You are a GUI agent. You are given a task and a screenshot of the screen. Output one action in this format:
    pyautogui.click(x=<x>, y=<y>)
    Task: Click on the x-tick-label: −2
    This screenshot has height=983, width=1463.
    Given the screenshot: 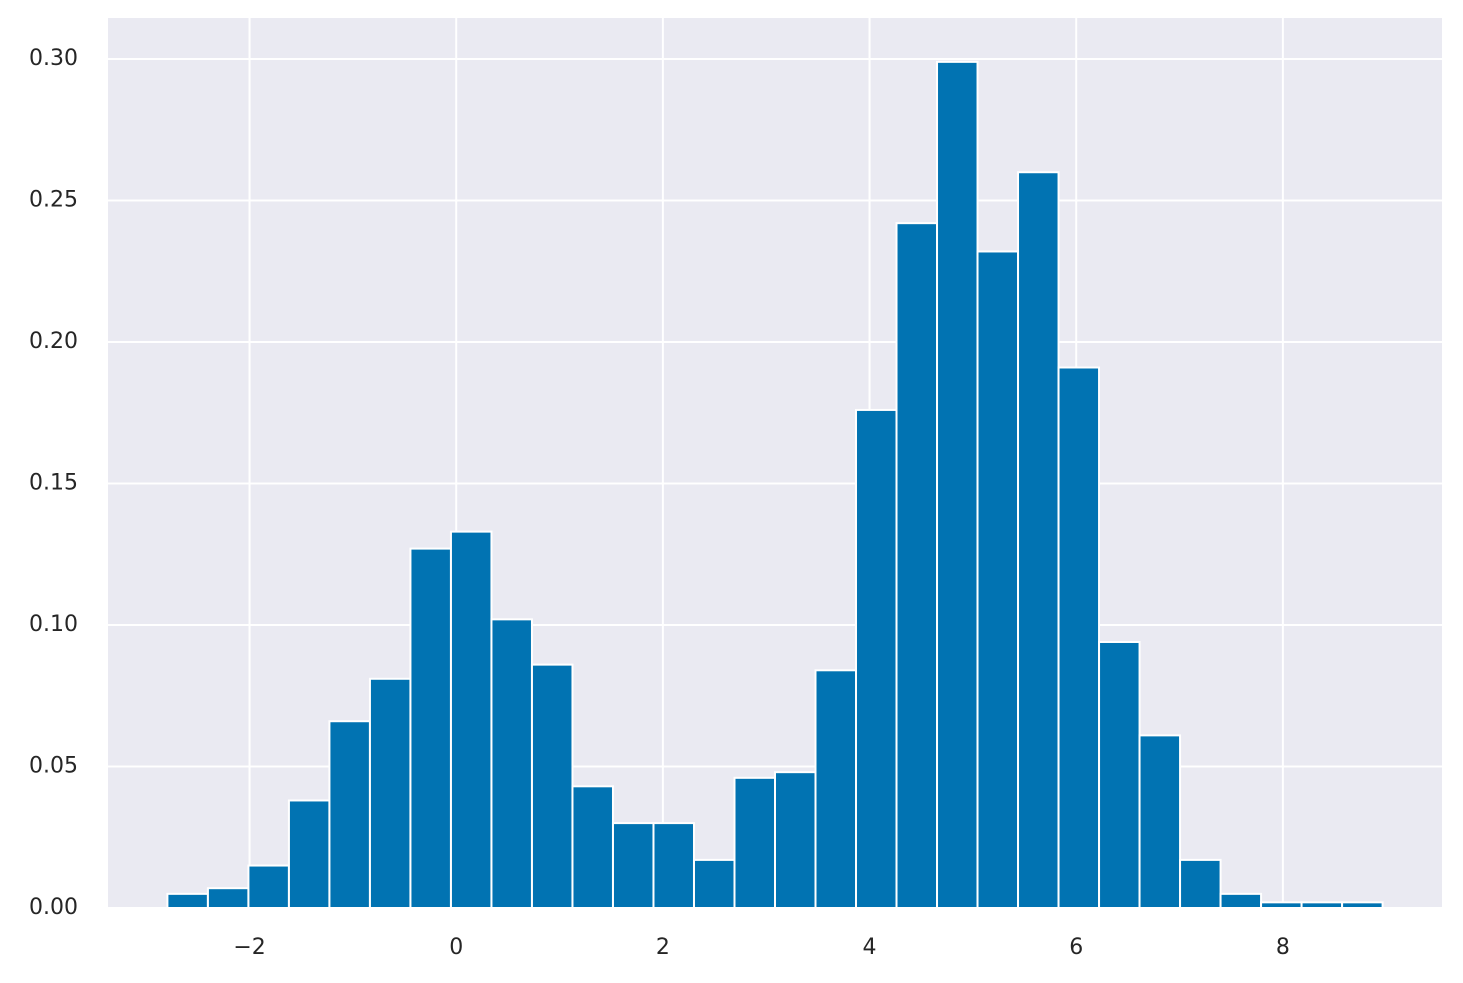 What is the action you would take?
    pyautogui.click(x=249, y=947)
    